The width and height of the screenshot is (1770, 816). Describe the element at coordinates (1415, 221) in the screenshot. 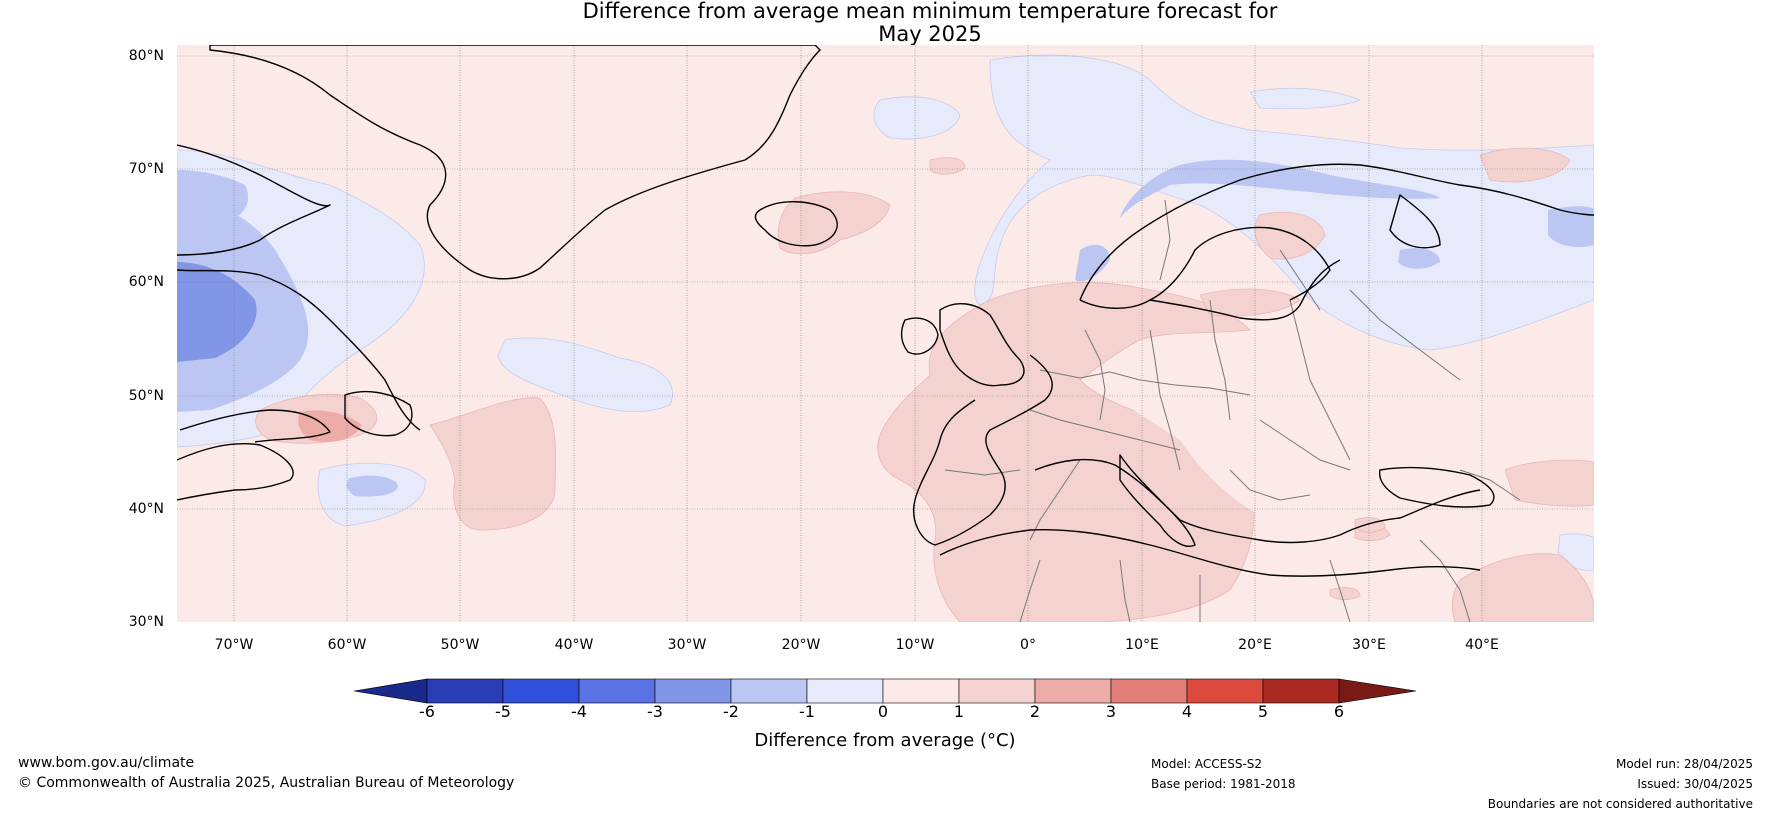

I see `coast-white-sea` at that location.